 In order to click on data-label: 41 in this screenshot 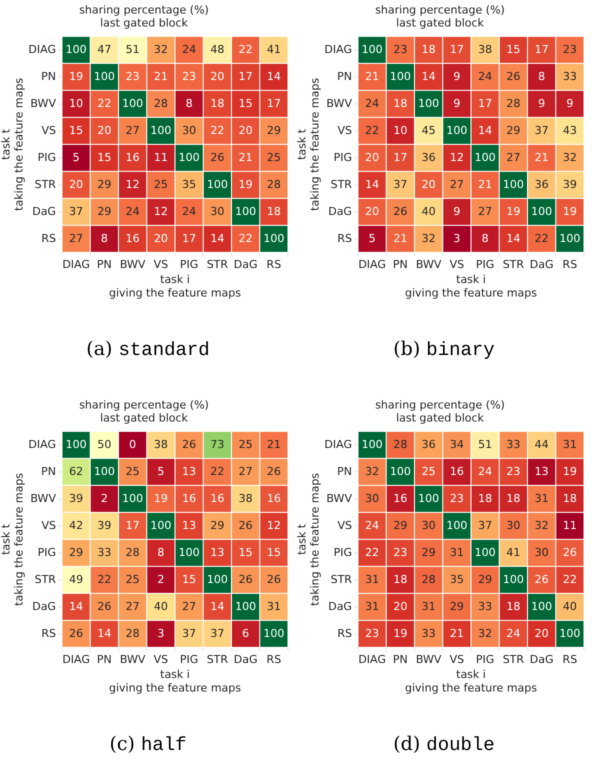, I will do `click(273, 49)`.